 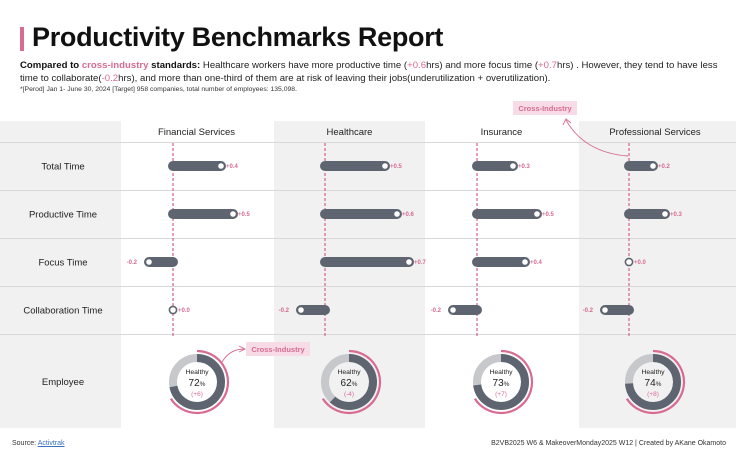 I want to click on subtitle-value-3: -0.2, so click(x=110, y=78).